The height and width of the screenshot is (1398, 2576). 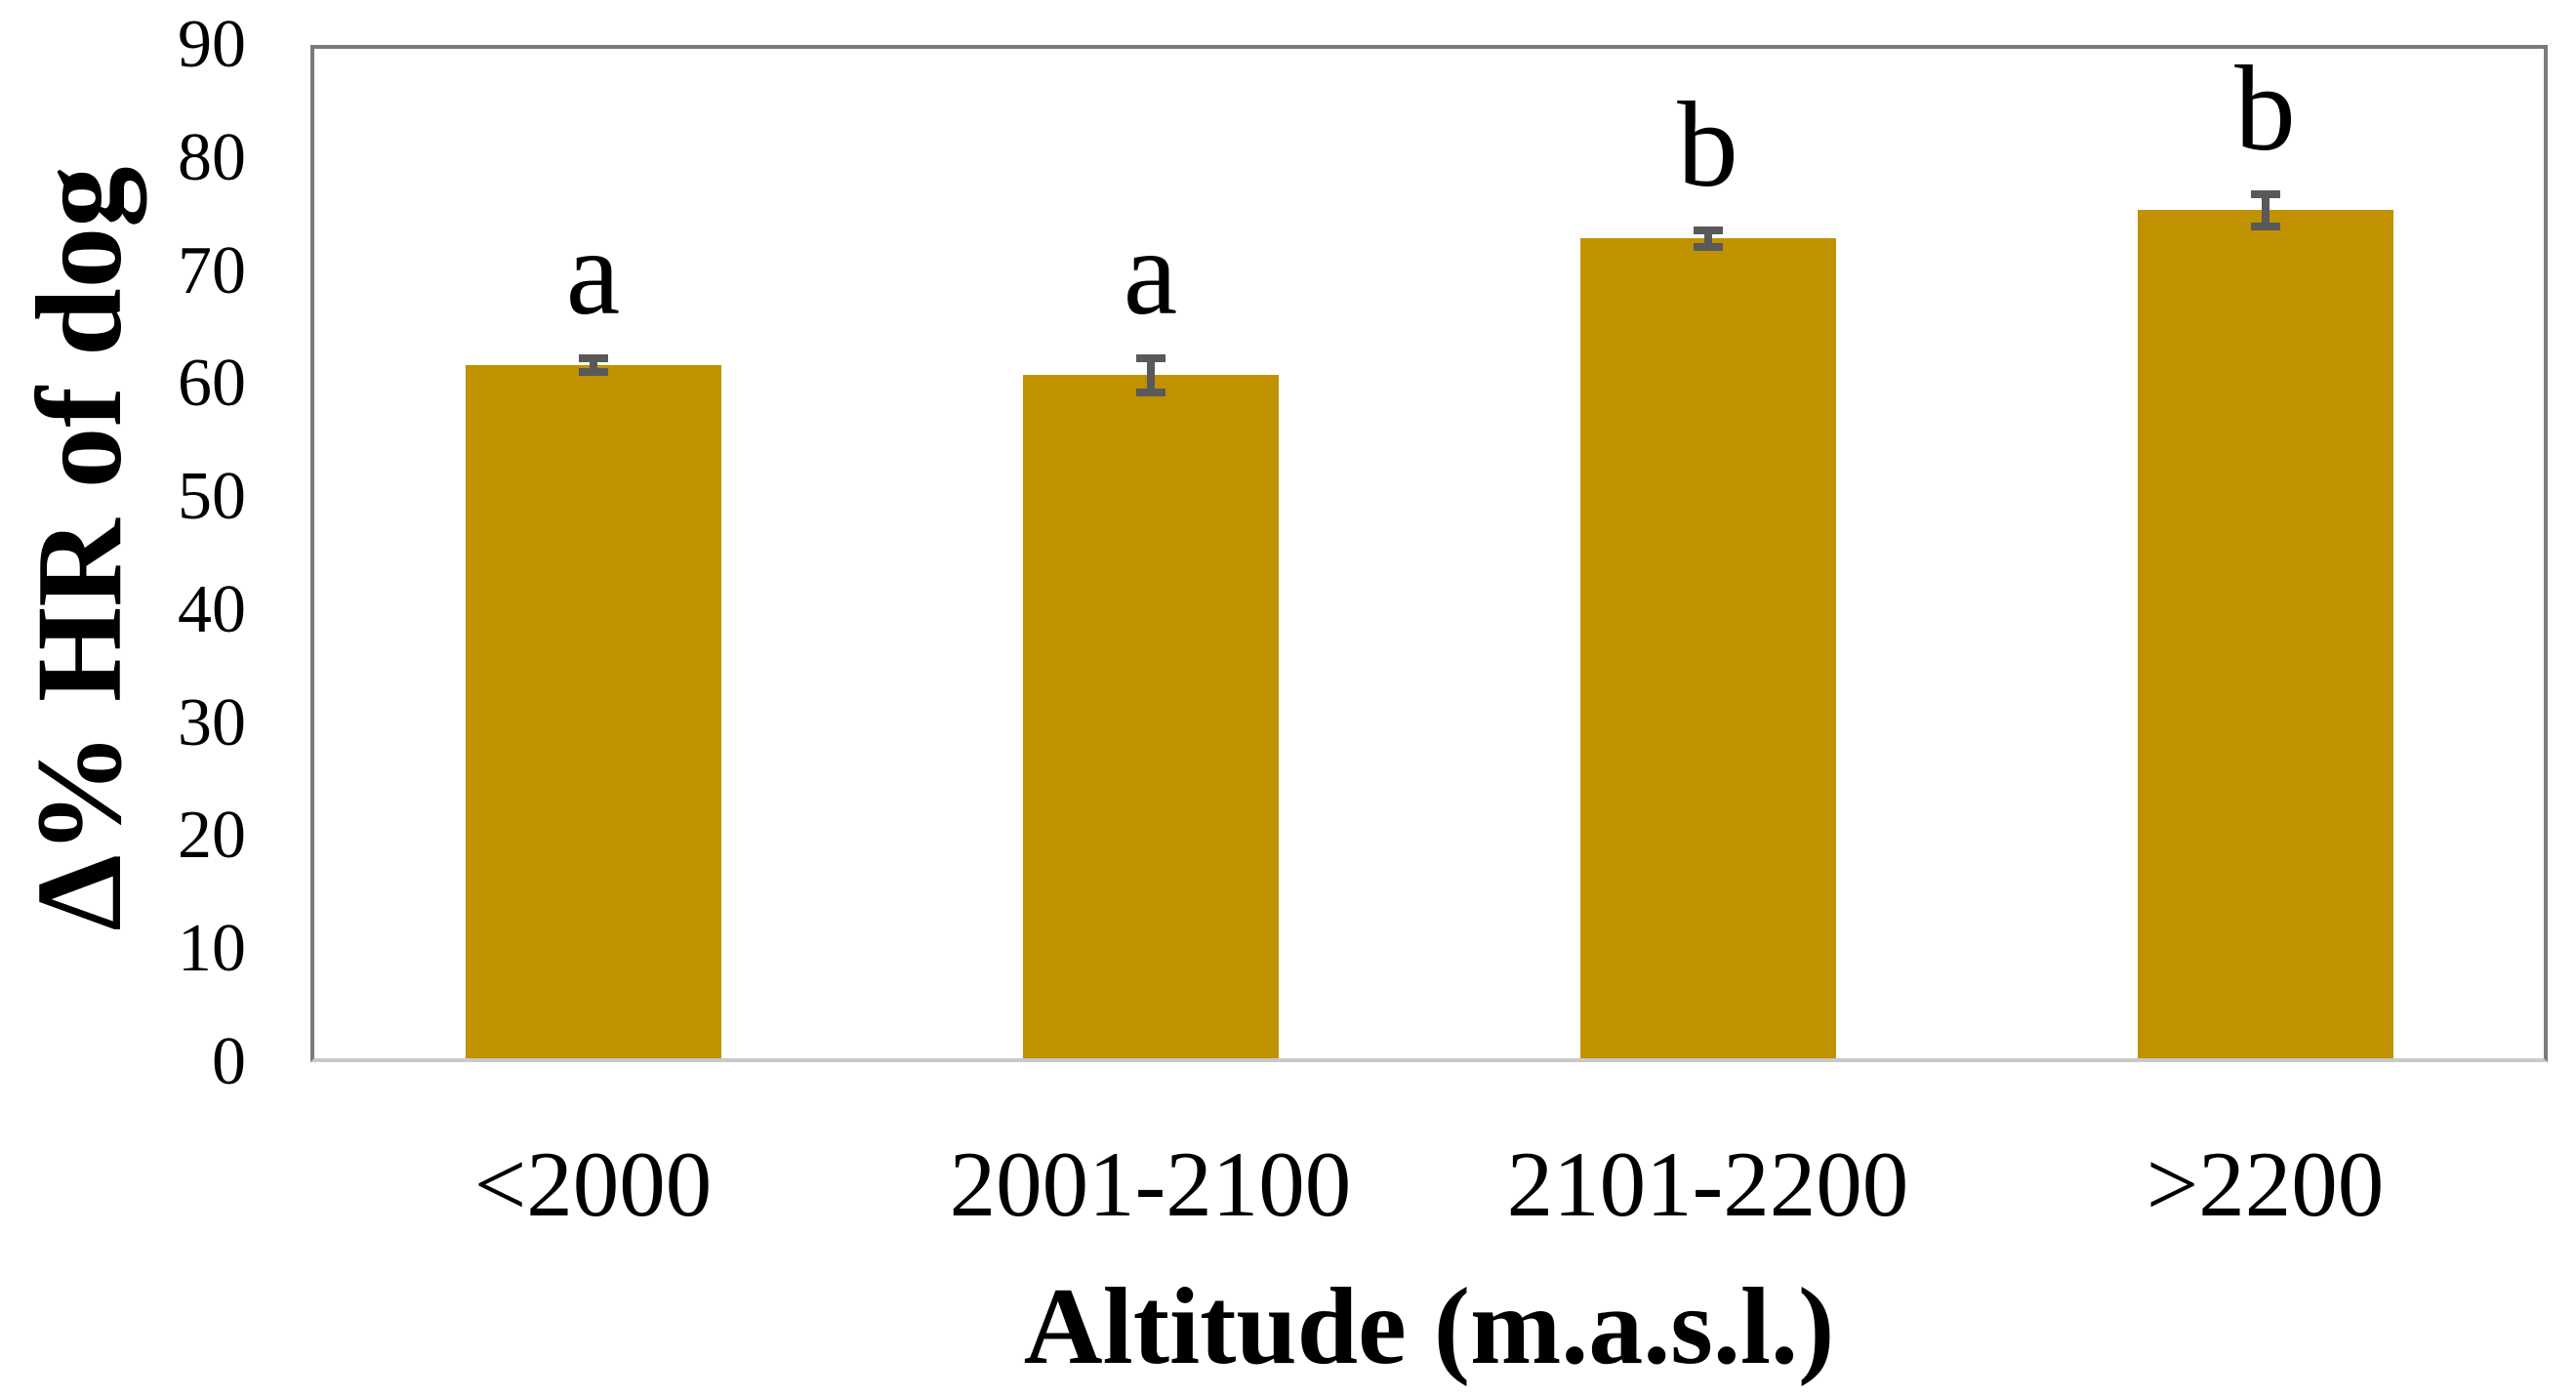 What do you see at coordinates (229, 1061) in the screenshot?
I see `y-tick-label: 0` at bounding box center [229, 1061].